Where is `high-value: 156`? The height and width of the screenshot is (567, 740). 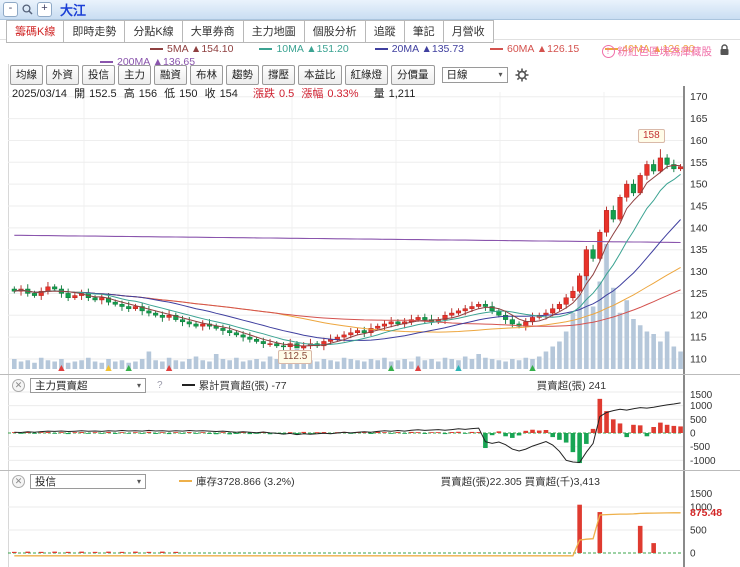 high-value: 156 is located at coordinates (148, 94).